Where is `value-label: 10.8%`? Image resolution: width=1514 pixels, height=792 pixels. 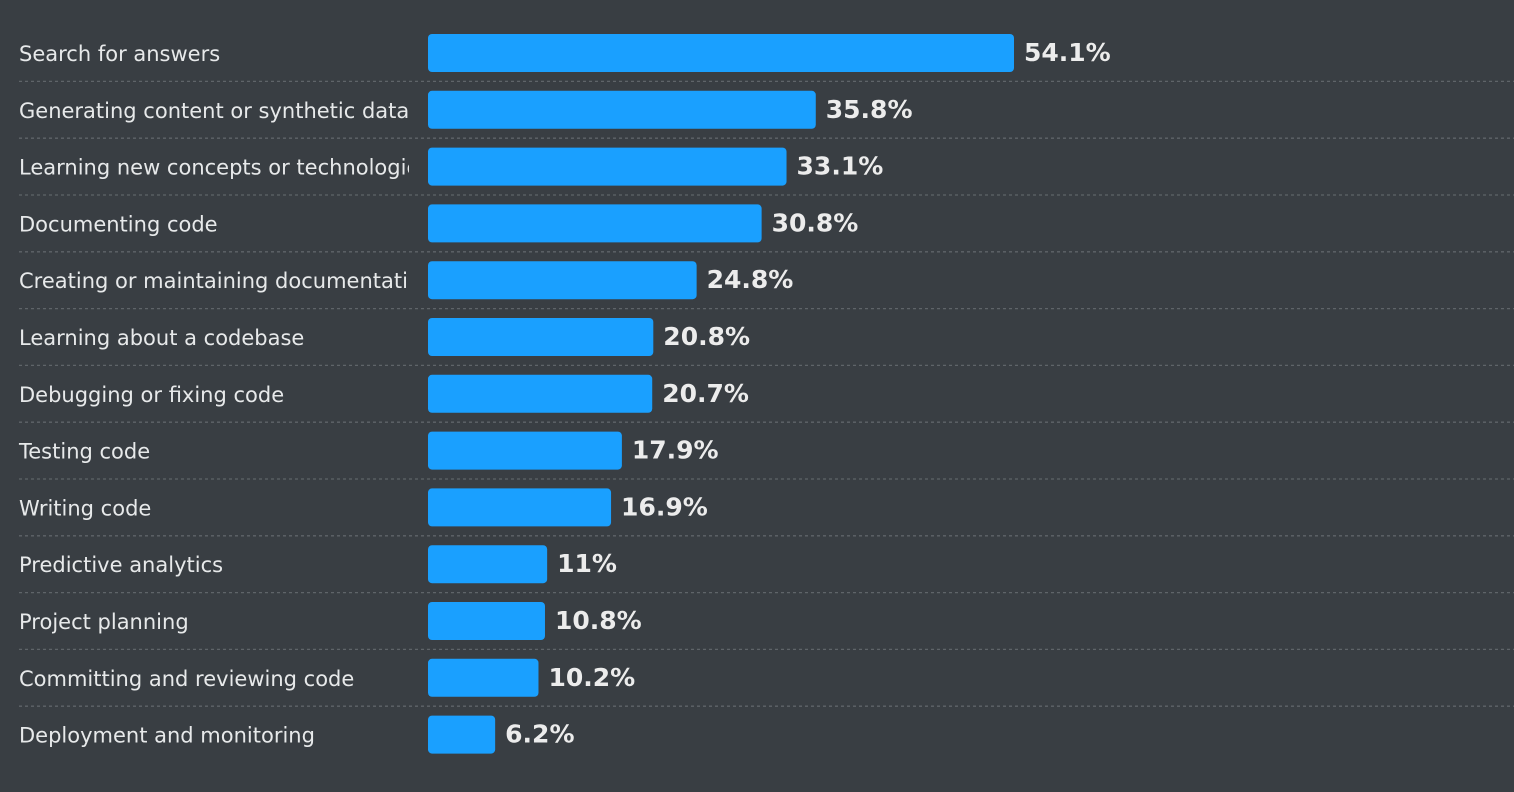 value-label: 10.8% is located at coordinates (598, 620).